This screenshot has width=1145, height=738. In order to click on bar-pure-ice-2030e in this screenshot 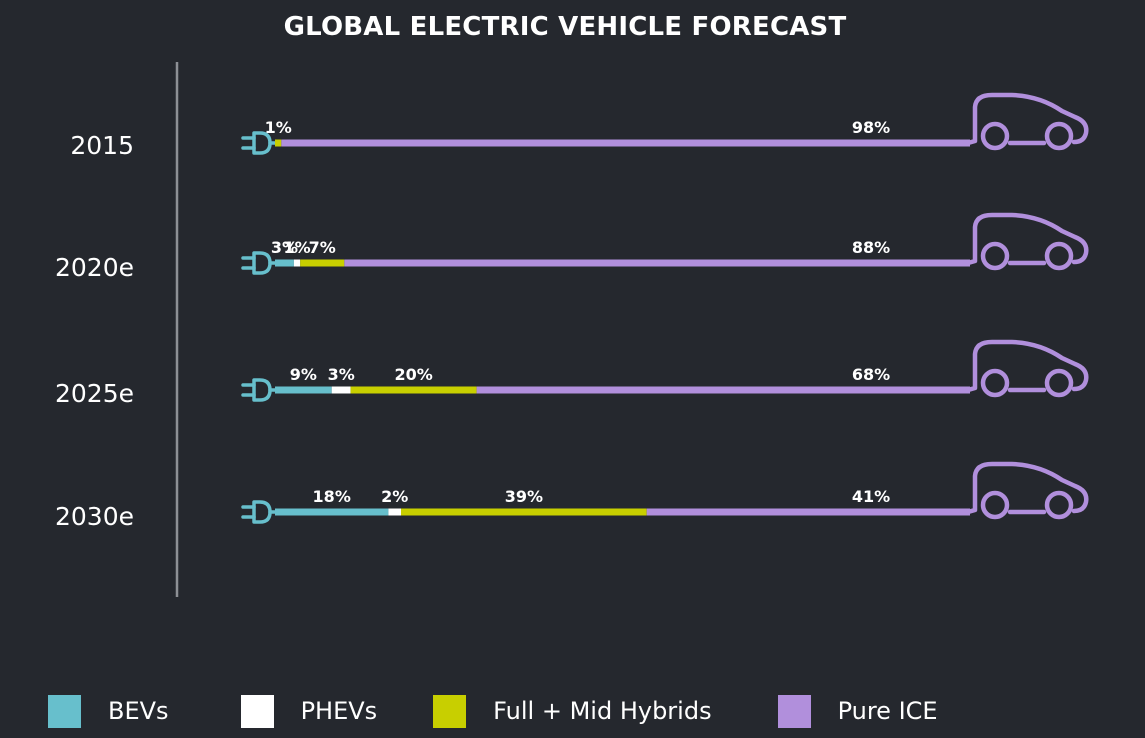, I will do `click(808, 512)`.